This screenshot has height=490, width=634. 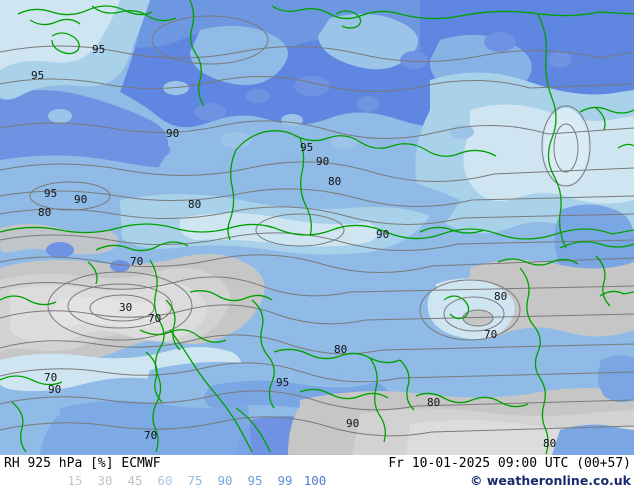 What do you see at coordinates (105, 480) in the screenshot?
I see `legend-value-30: 30` at bounding box center [105, 480].